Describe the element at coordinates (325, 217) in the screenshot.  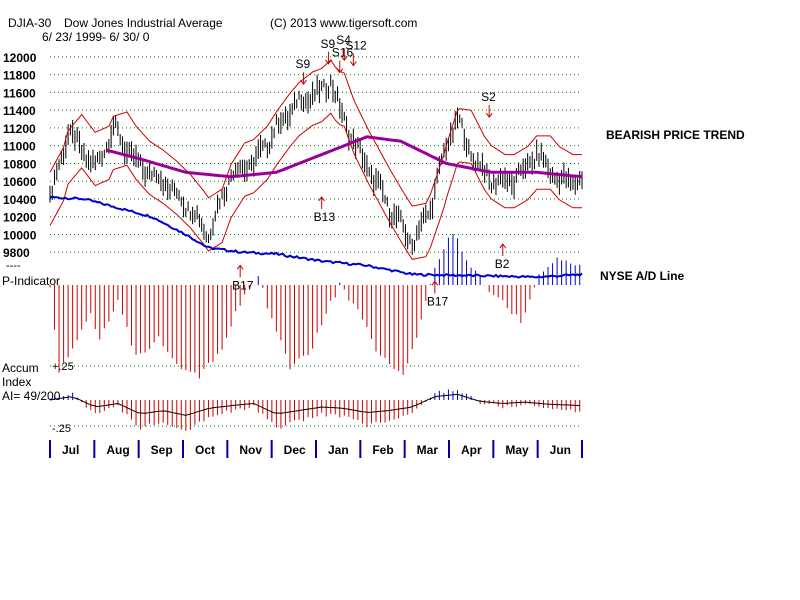
I see `signal-label: B13` at that location.